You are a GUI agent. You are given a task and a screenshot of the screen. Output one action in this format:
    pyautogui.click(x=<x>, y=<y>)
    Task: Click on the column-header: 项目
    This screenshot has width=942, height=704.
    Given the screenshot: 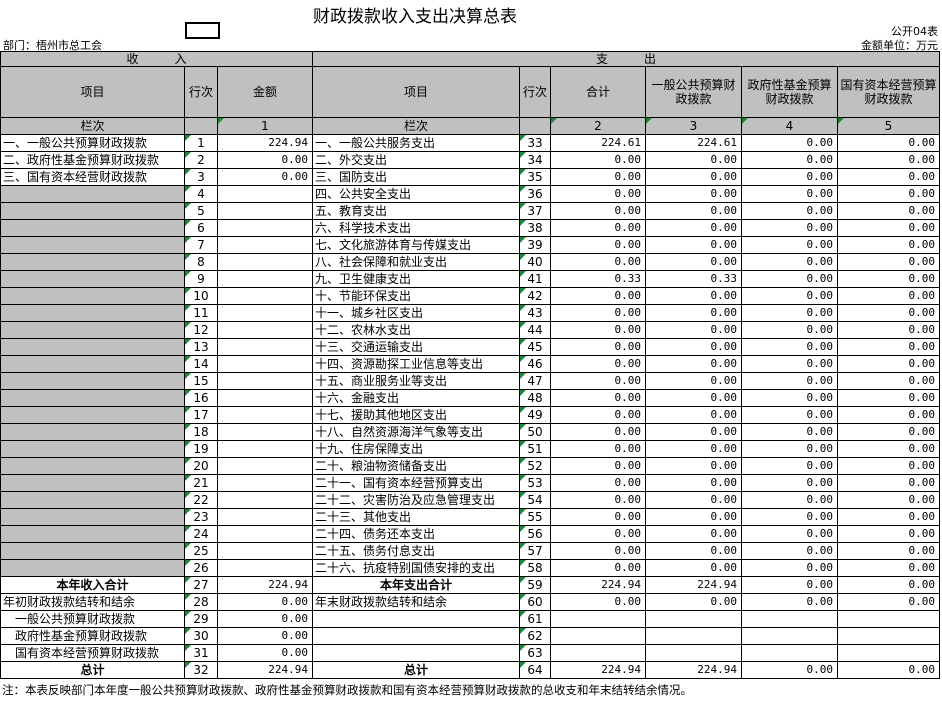 What is the action you would take?
    pyautogui.click(x=416, y=92)
    